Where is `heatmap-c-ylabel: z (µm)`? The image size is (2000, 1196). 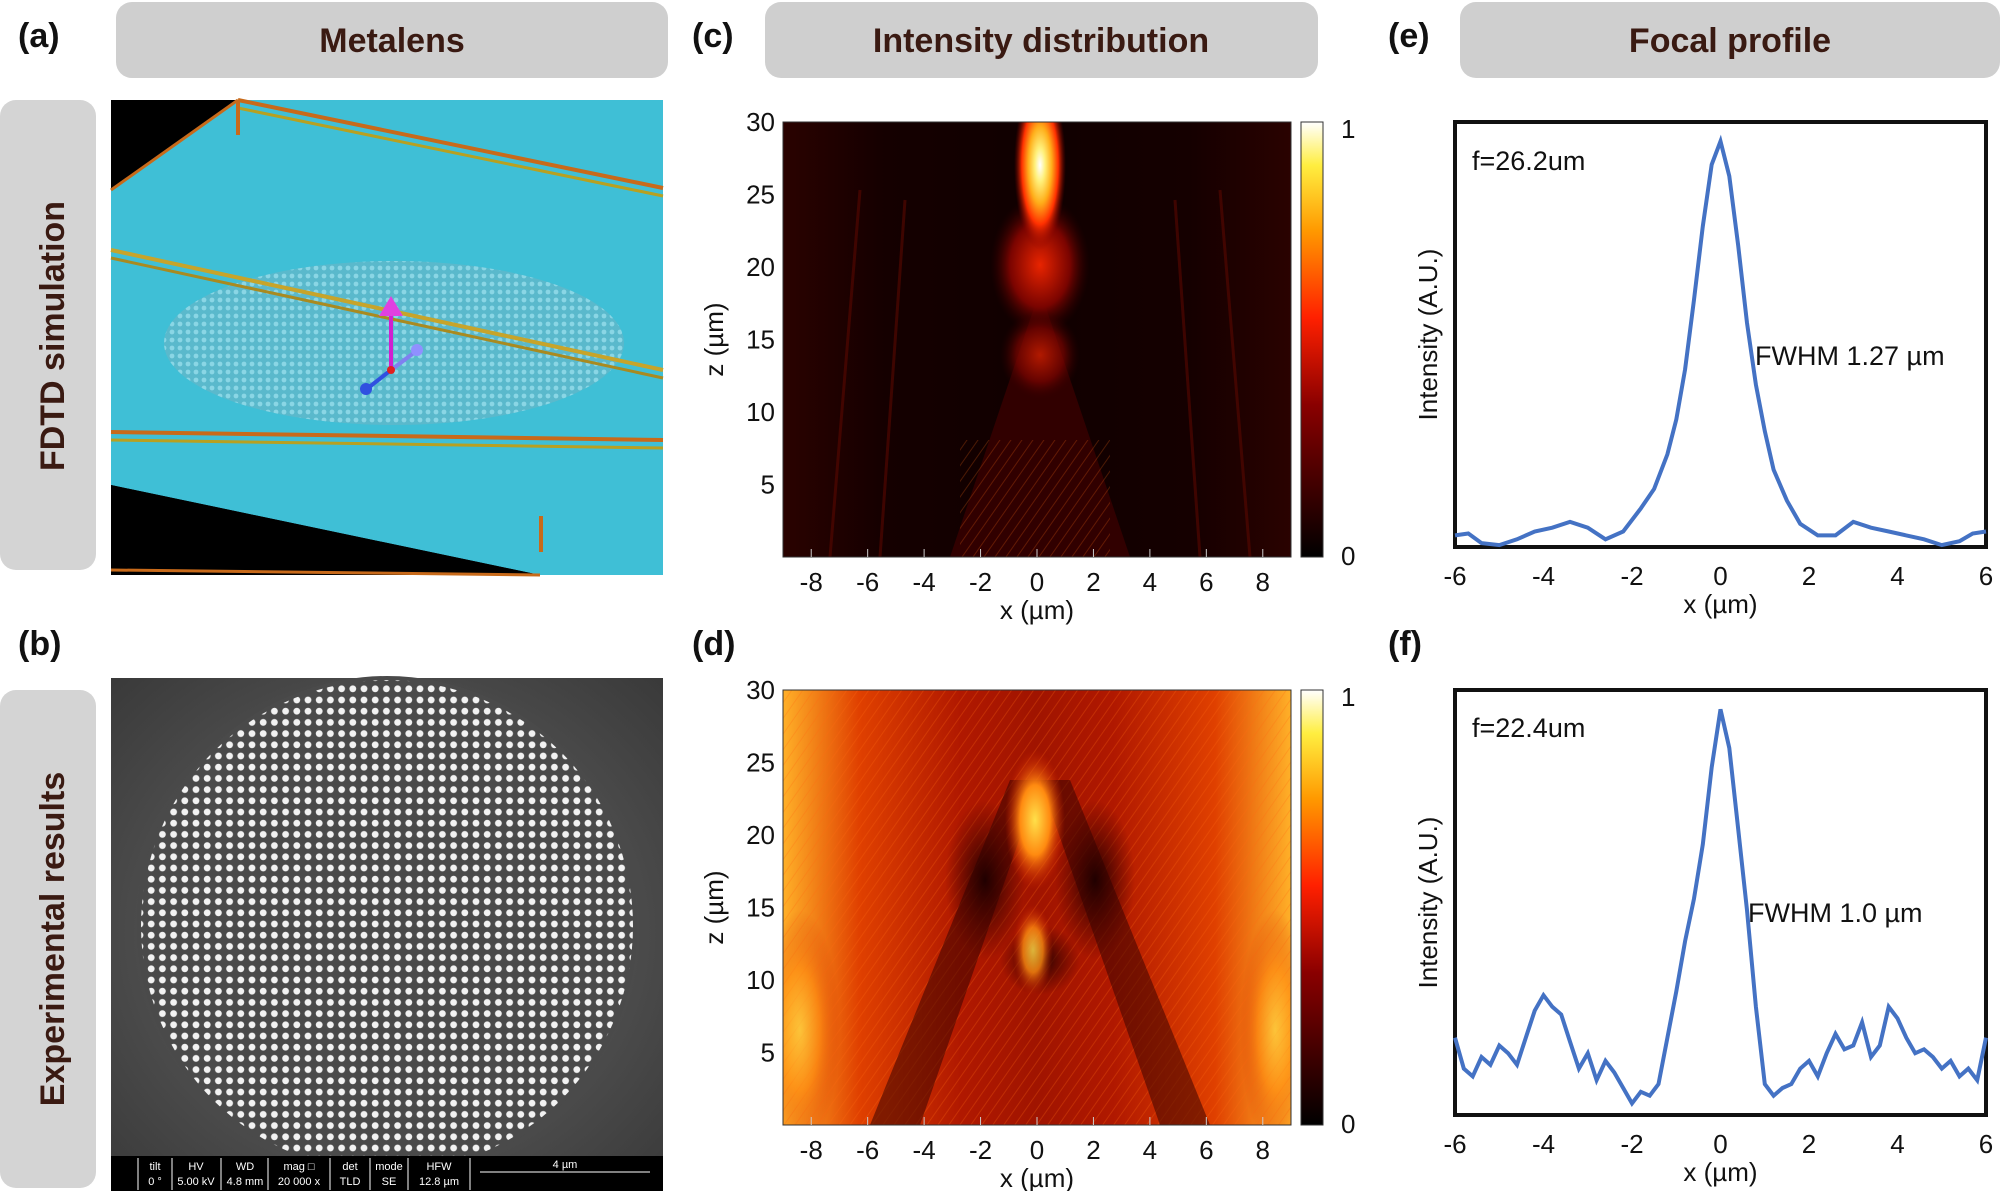 heatmap-c-ylabel: z (µm) is located at coordinates (714, 339).